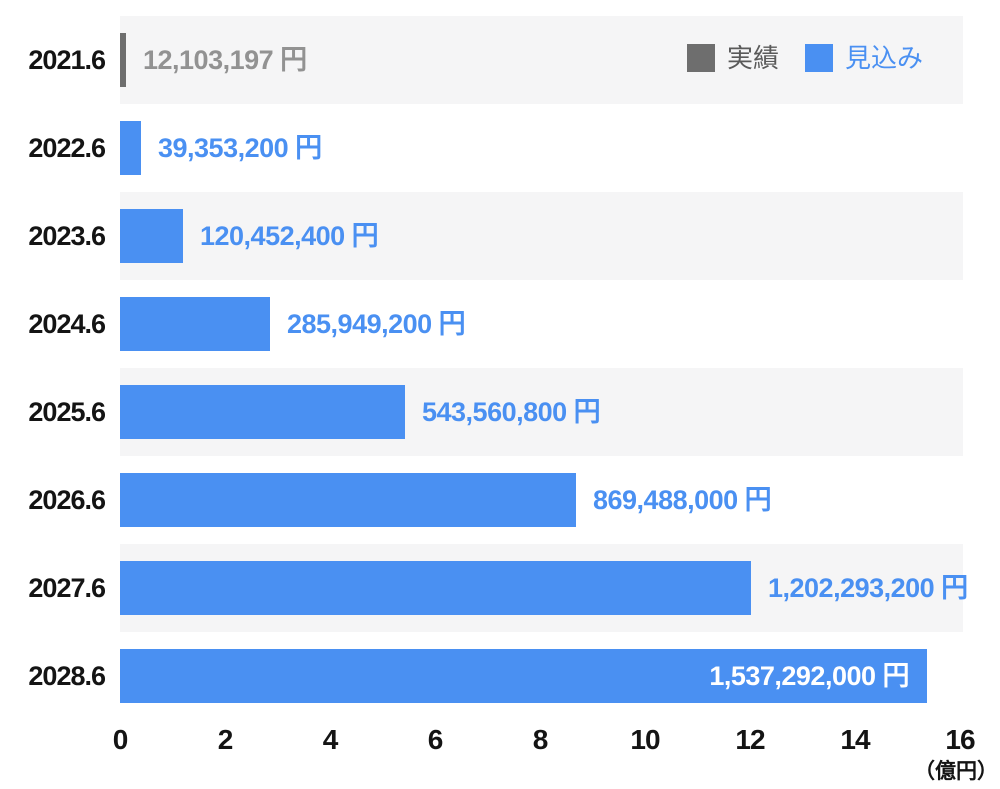  What do you see at coordinates (819, 58) in the screenshot?
I see `legend-swatch-forecast` at bounding box center [819, 58].